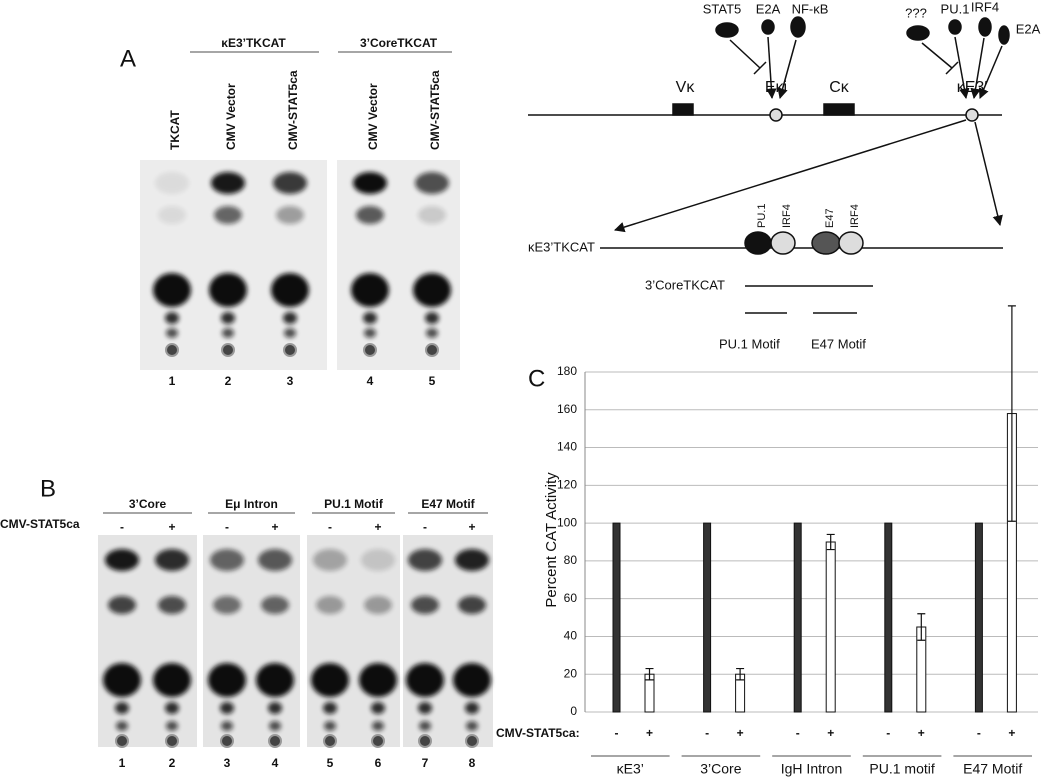  I want to click on y-tick-label: 140, so click(567, 447).